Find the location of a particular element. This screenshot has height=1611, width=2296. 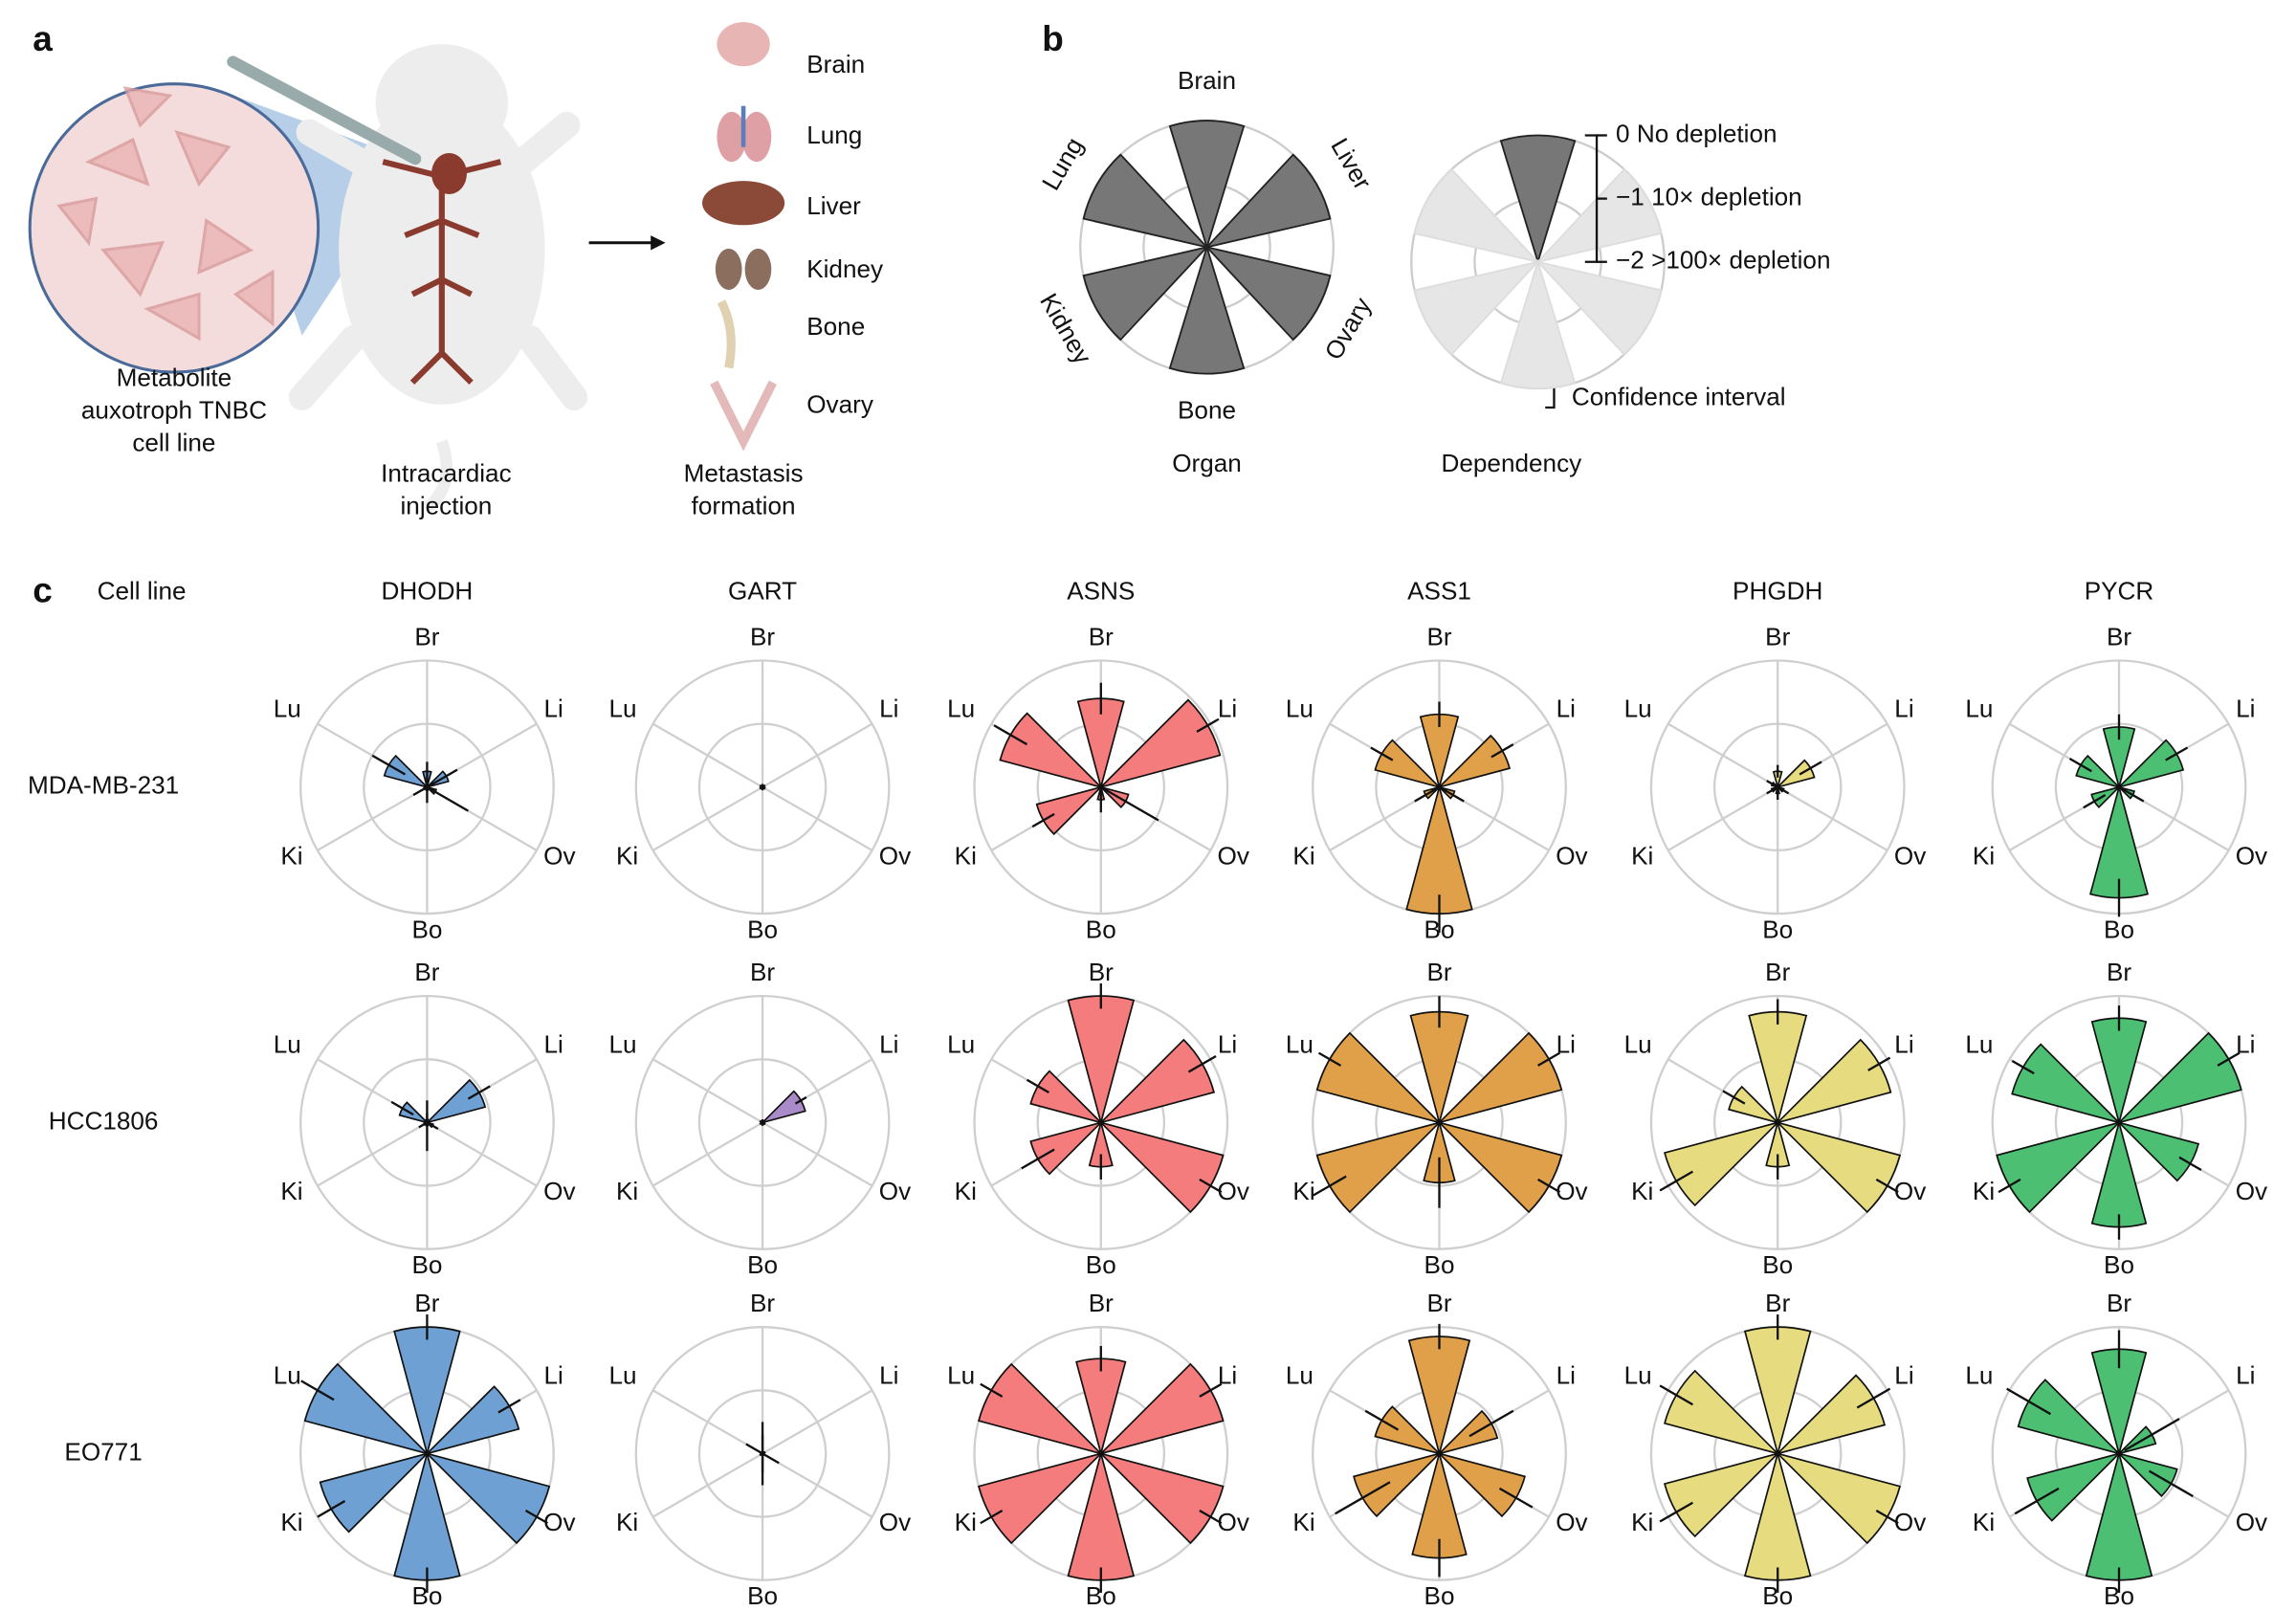

panel-label: a is located at coordinates (43, 38).